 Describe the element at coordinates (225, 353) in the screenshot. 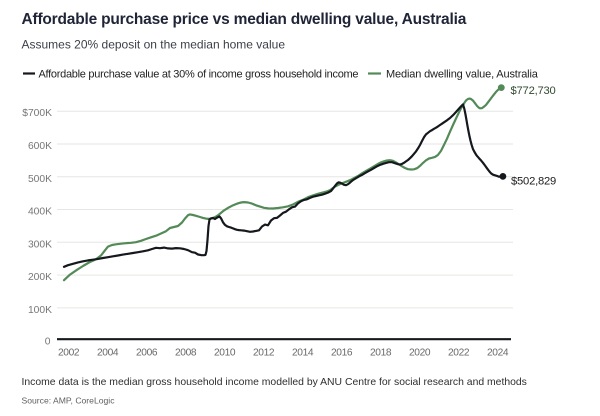

I see `svg-text: 2010` at that location.